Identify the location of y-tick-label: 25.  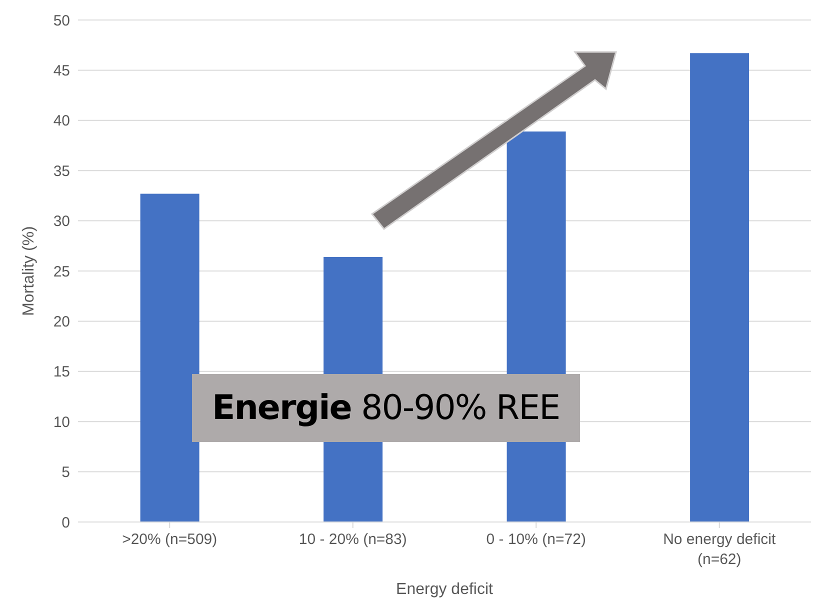
(61, 271).